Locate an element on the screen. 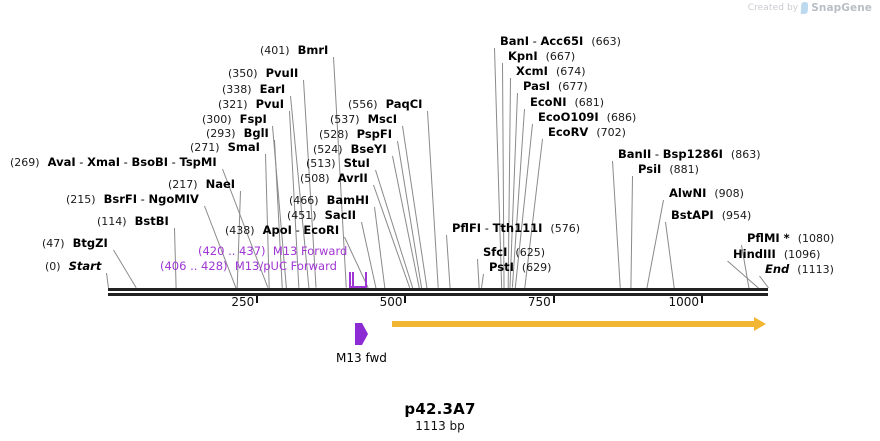 This screenshot has width=880, height=441. enzyme-label-econi: EcoNI (681) is located at coordinates (567, 102).